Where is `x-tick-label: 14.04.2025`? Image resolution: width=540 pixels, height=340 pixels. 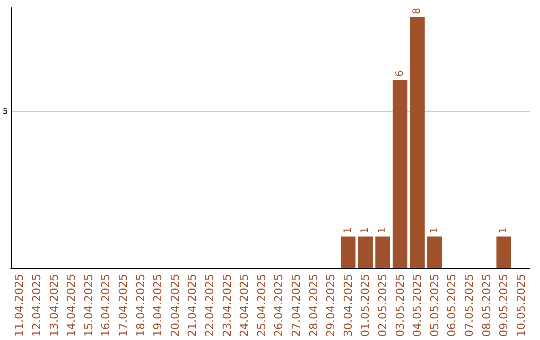 x-tick-label: 14.04.2025 is located at coordinates (71, 306).